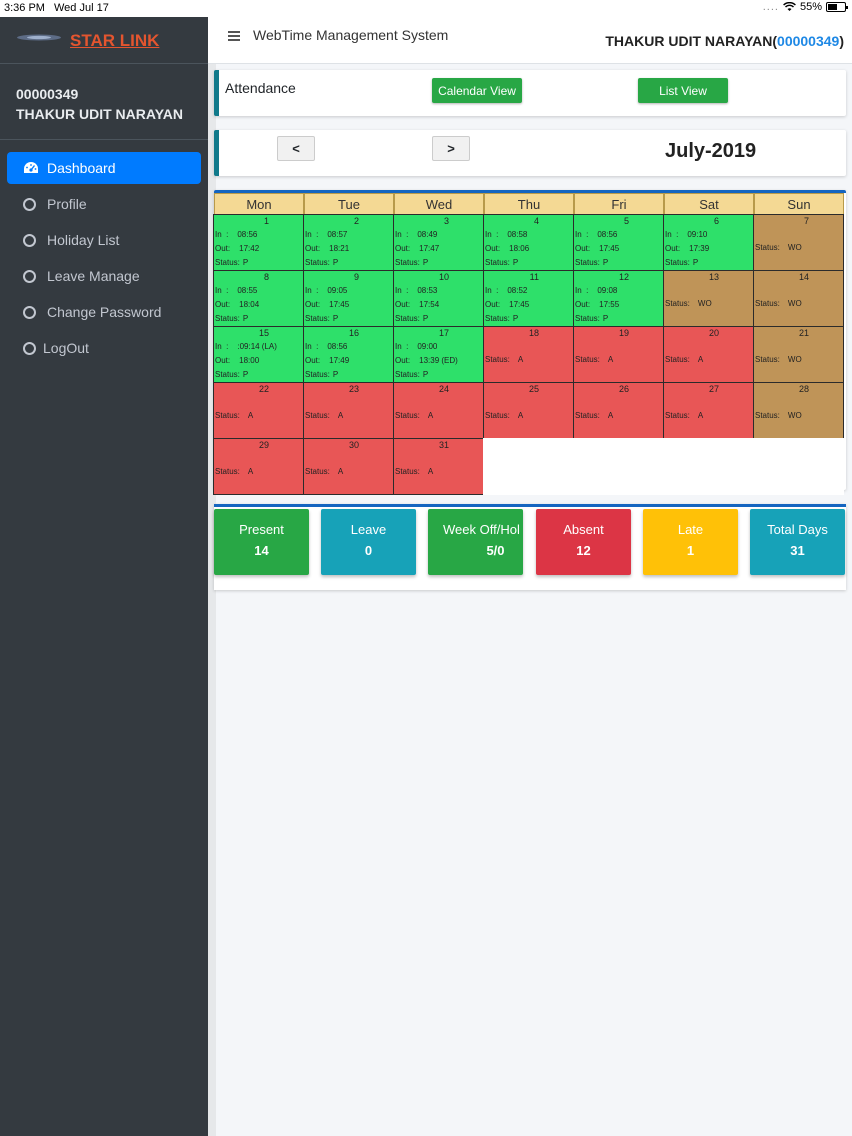 This screenshot has width=852, height=1136. I want to click on calendar-day-cell: 30 Status: A, so click(348, 466).